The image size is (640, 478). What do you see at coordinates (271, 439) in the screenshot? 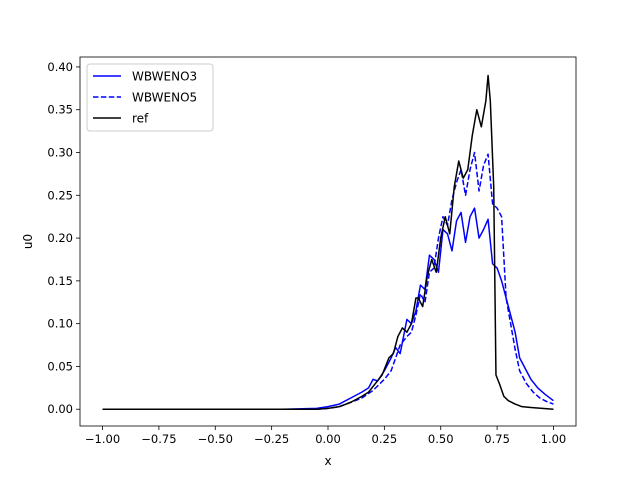
I see `x-tick-label: −0.25` at bounding box center [271, 439].